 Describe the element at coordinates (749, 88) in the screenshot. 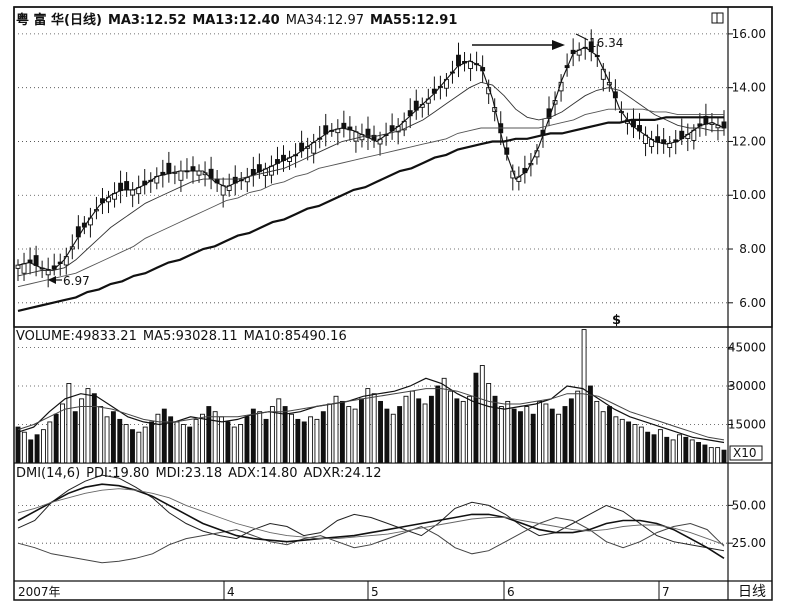

I see `y-tick-label: 14.00` at that location.